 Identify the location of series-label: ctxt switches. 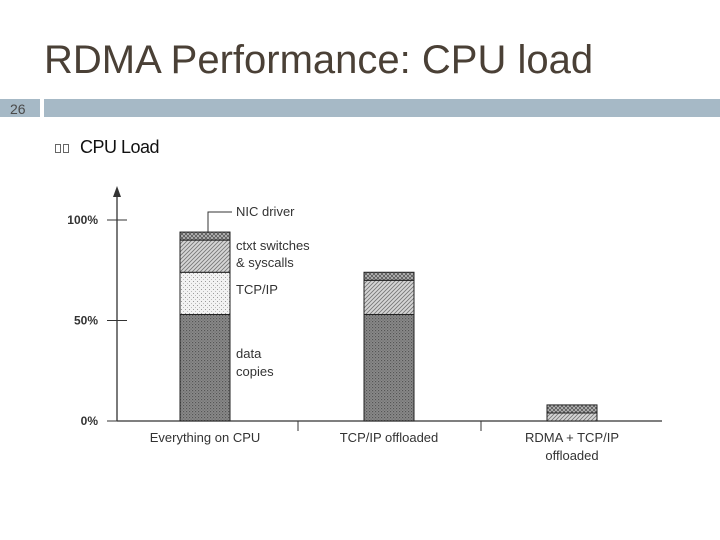
(273, 245).